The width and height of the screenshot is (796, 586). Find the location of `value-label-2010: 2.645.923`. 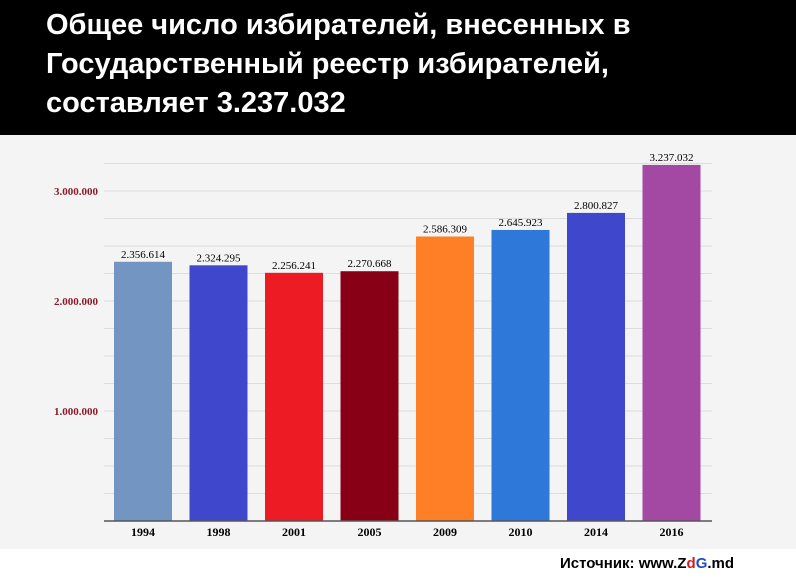

value-label-2010: 2.645.923 is located at coordinates (521, 223).